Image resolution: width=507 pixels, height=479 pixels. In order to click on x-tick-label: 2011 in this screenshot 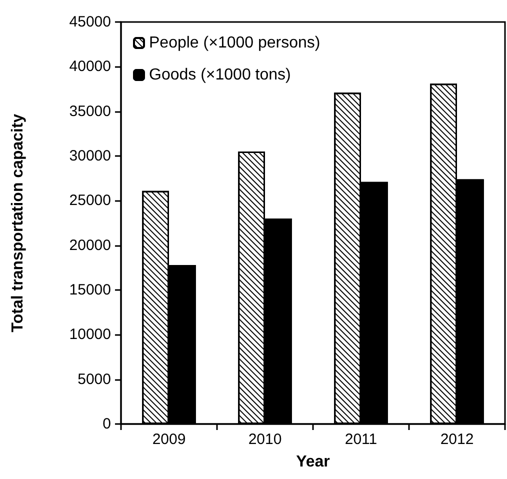, I will do `click(361, 439)`.